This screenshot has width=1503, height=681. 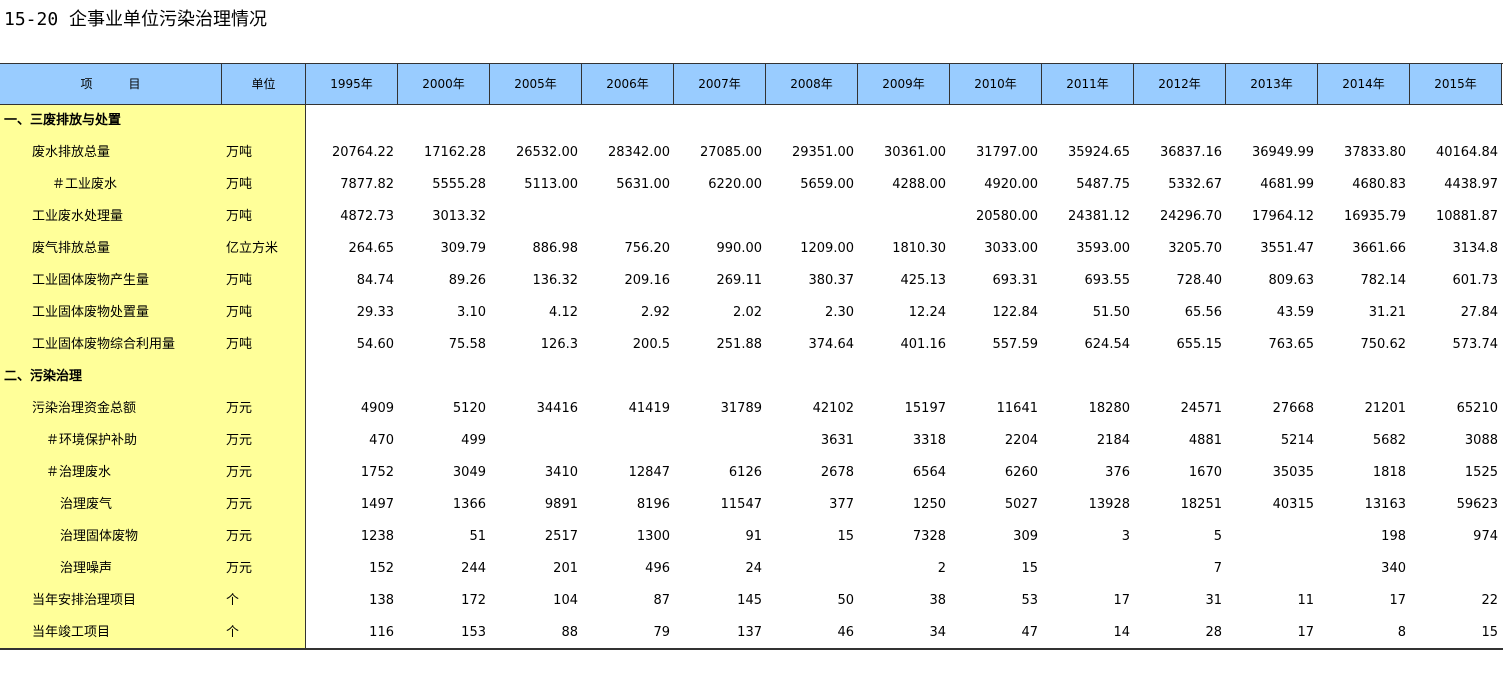 What do you see at coordinates (929, 504) in the screenshot?
I see `value-cell: 1250` at bounding box center [929, 504].